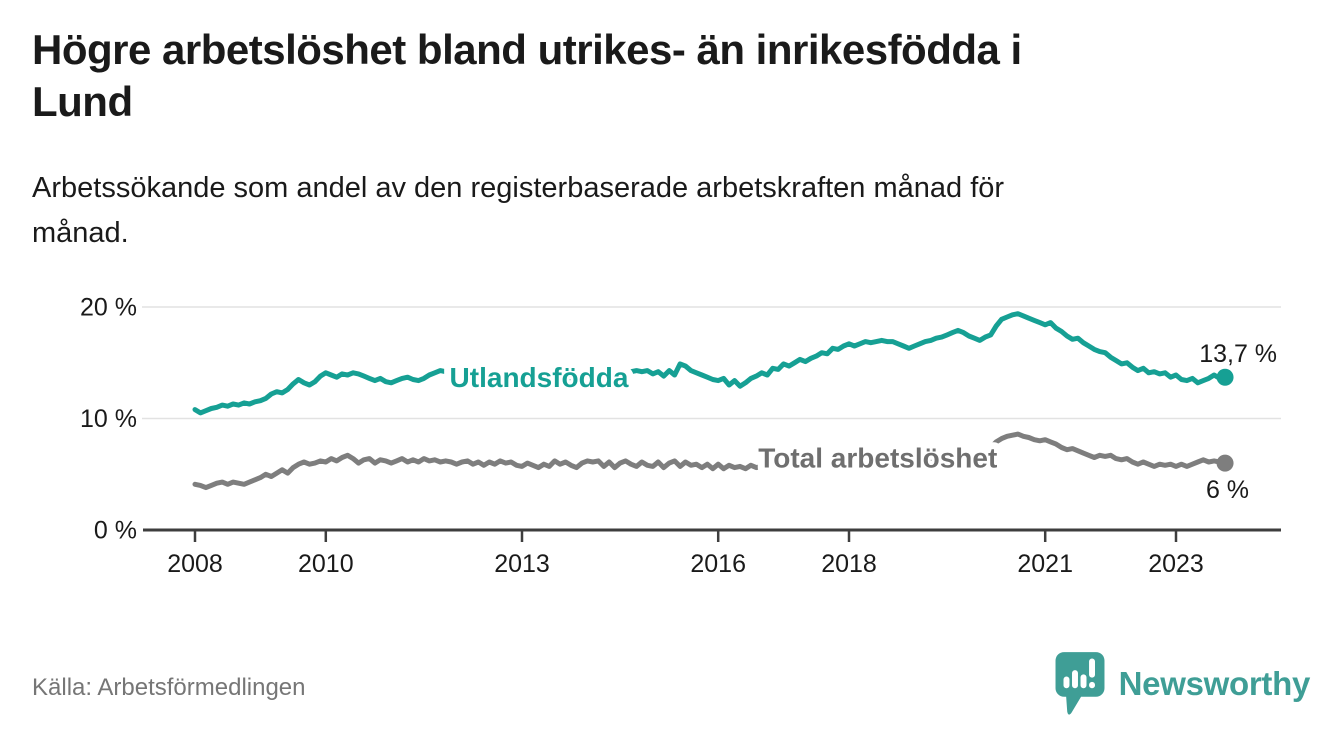  What do you see at coordinates (718, 564) in the screenshot?
I see `x-axis-tick-label: 2016` at bounding box center [718, 564].